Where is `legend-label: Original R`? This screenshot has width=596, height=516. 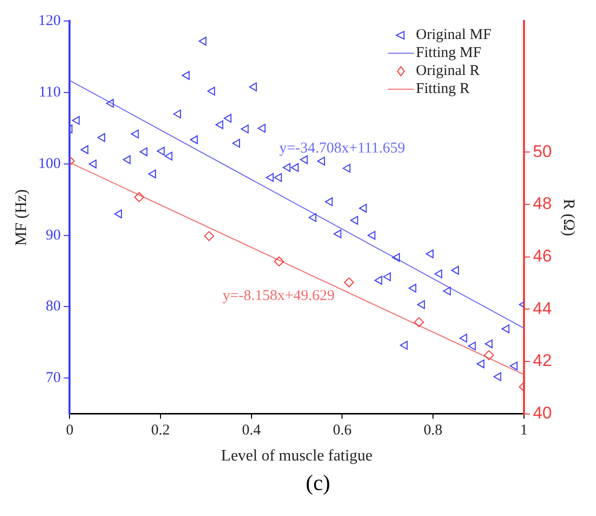
legend-label: Original R is located at coordinates (448, 71).